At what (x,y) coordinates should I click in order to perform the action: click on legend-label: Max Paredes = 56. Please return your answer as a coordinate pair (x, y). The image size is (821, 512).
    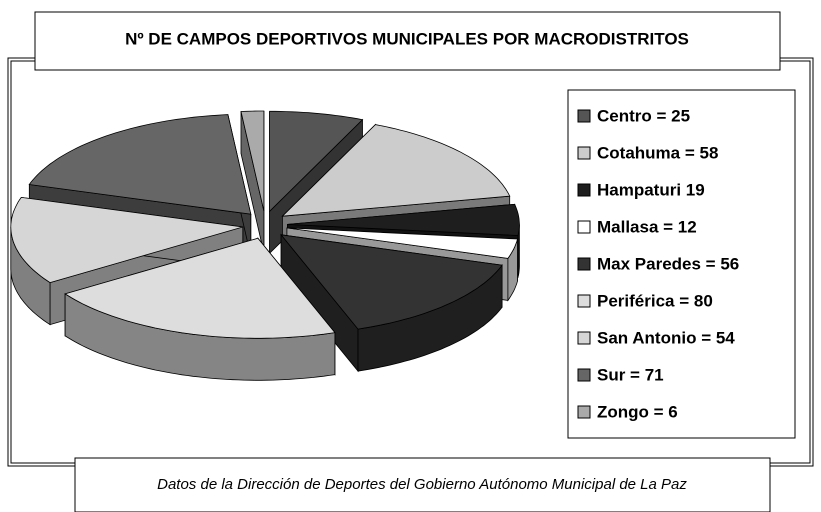
    Looking at the image, I should click on (668, 263).